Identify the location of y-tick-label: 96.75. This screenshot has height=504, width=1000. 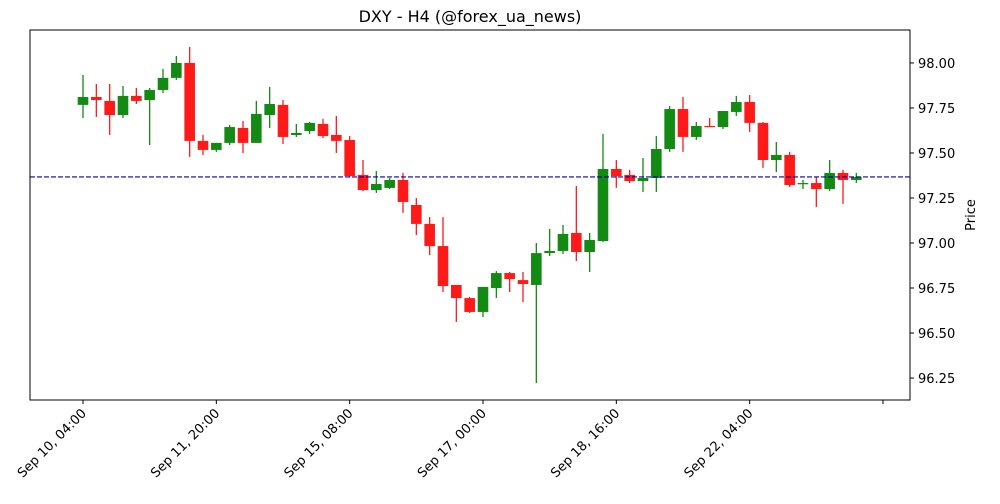
(936, 289).